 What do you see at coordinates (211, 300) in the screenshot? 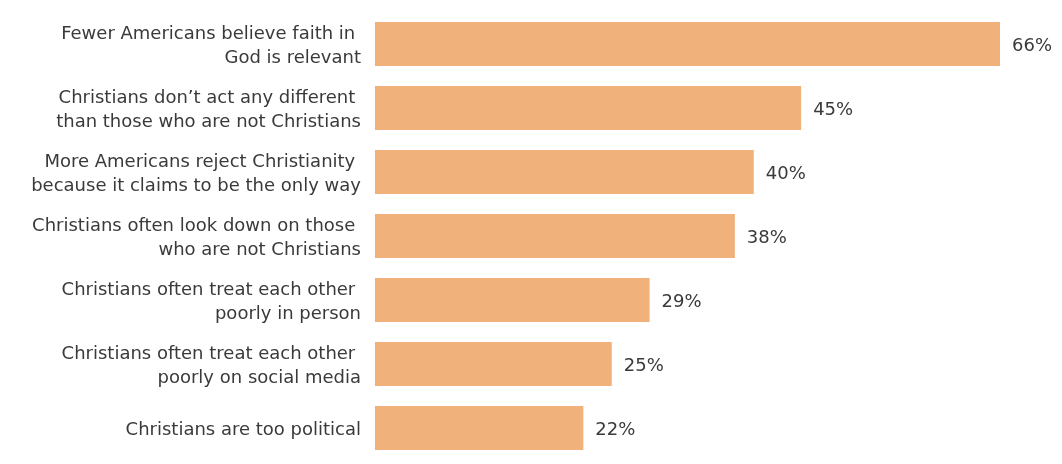
I see `y-tick-label: Christians often treat each other poorly in person` at bounding box center [211, 300].